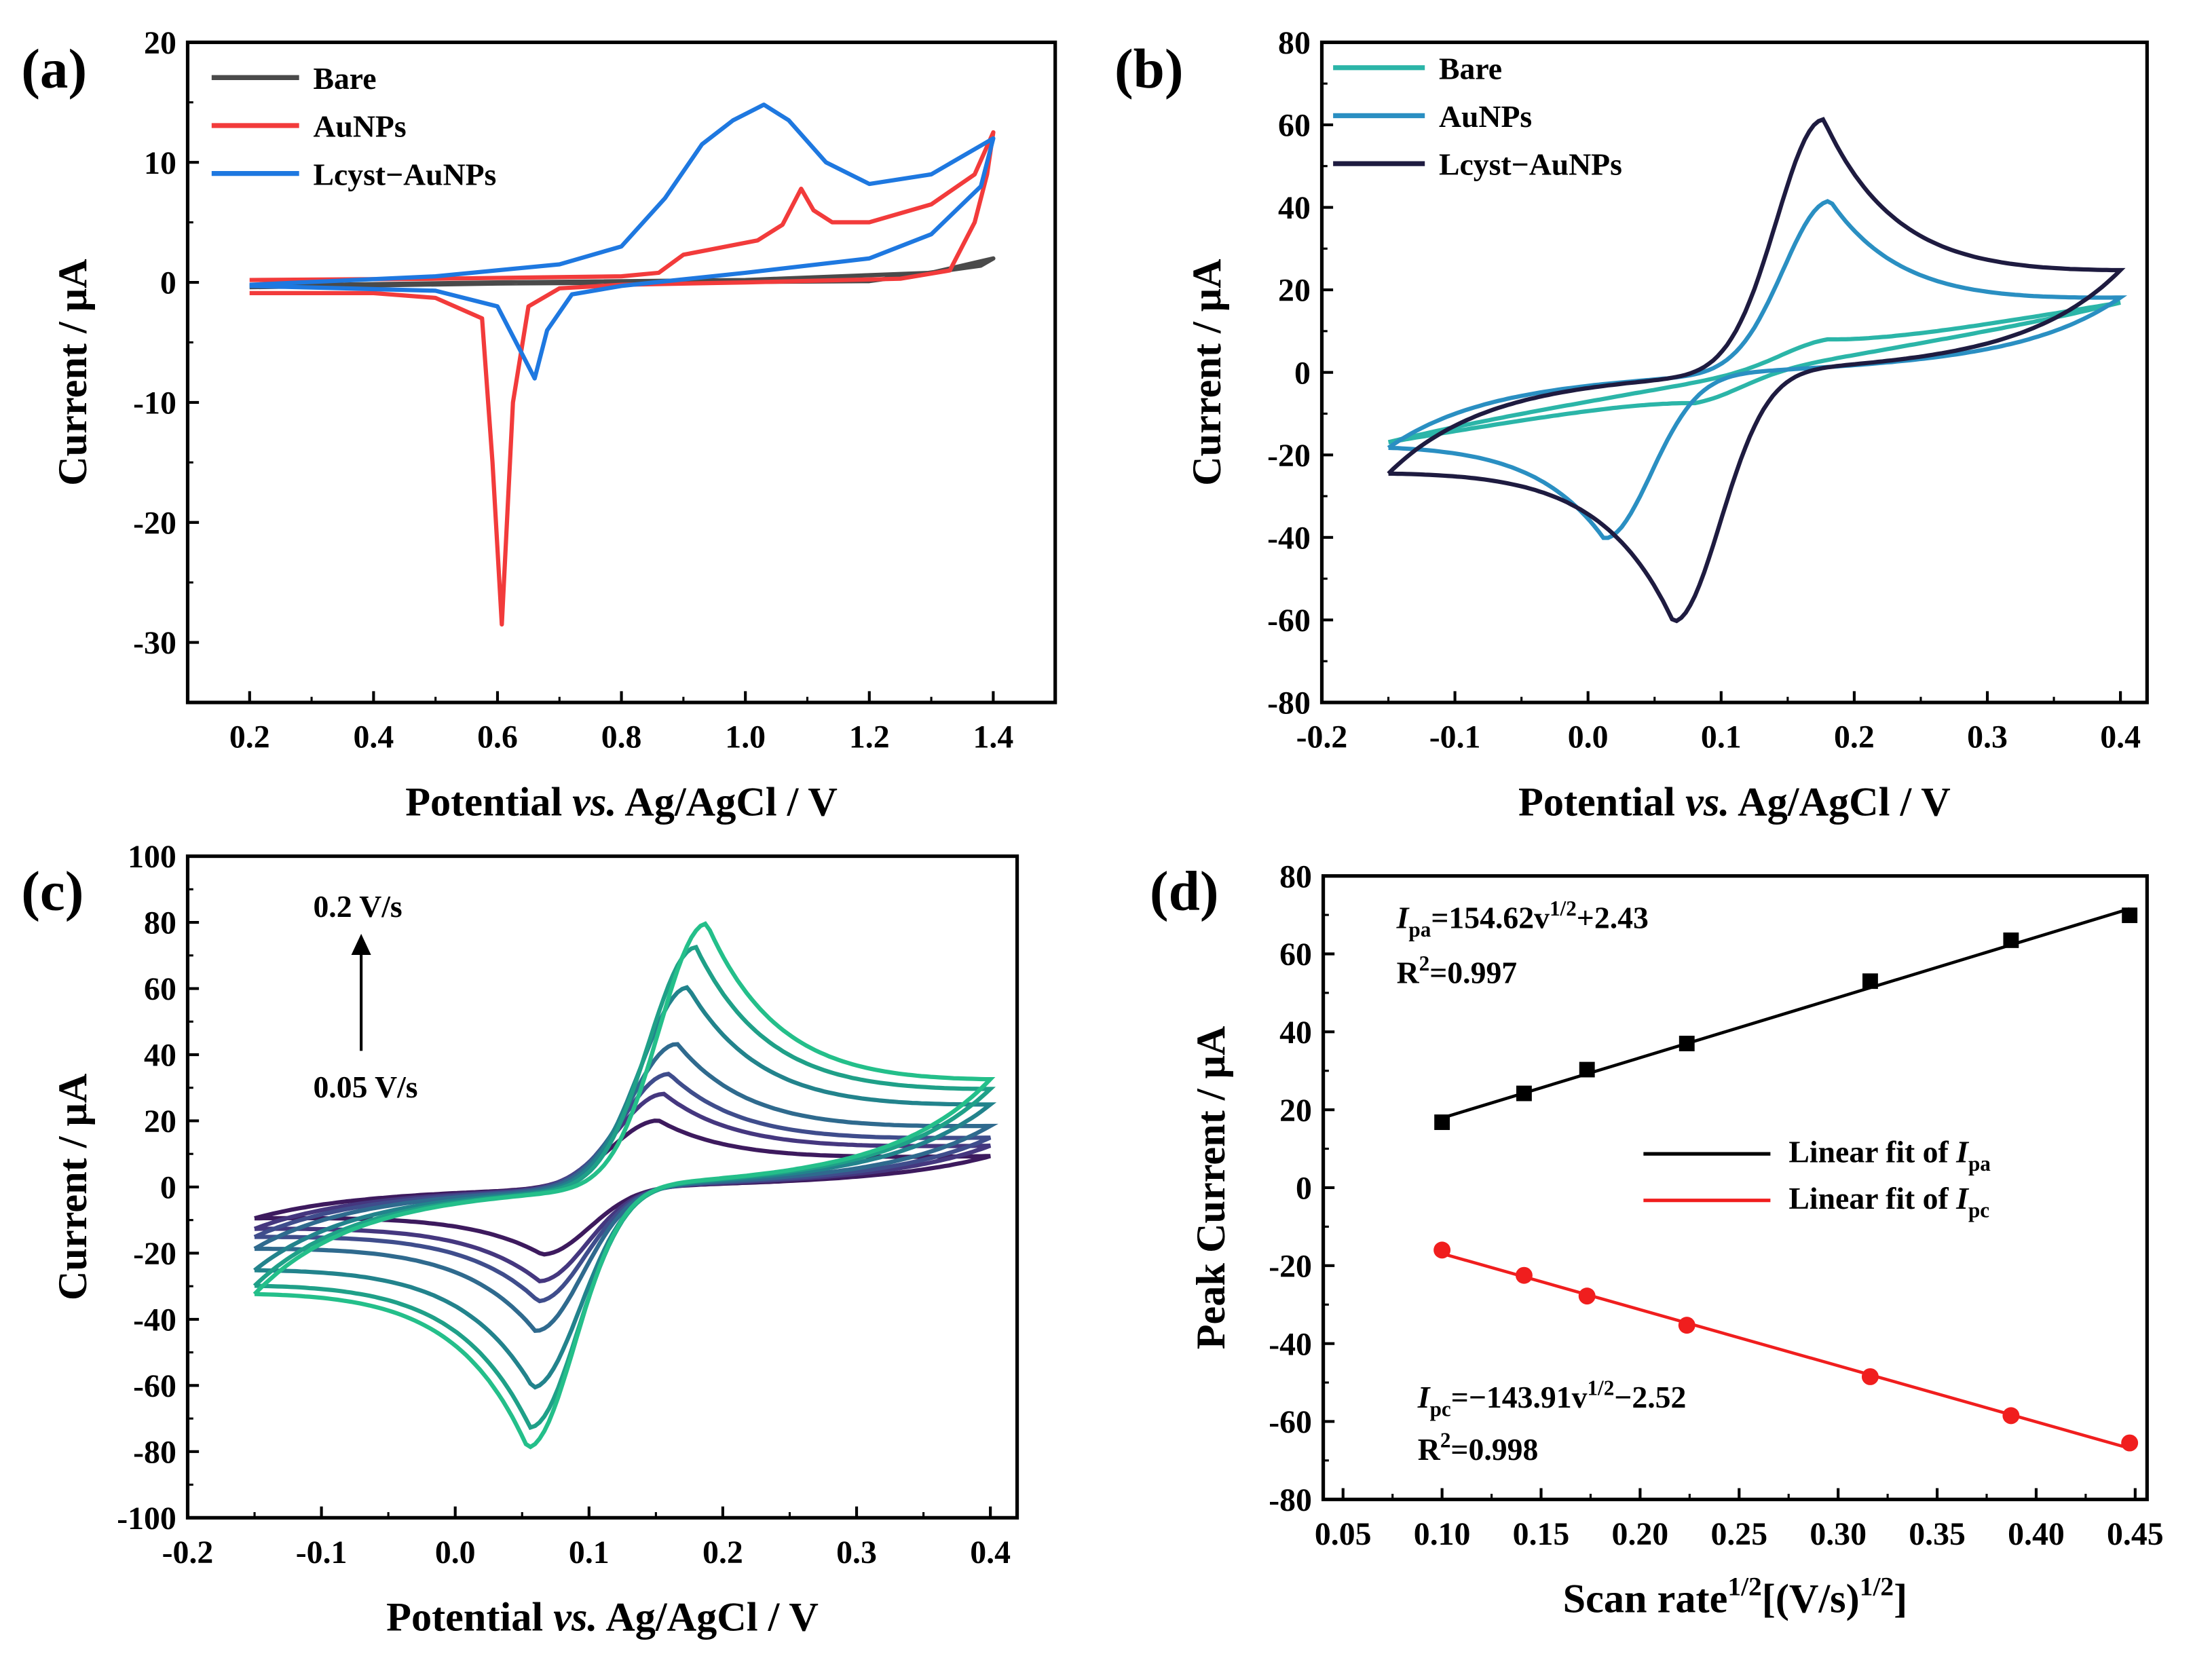 The height and width of the screenshot is (1656, 2212). What do you see at coordinates (160, 163) in the screenshot?
I see `y-tick-label: 10` at bounding box center [160, 163].